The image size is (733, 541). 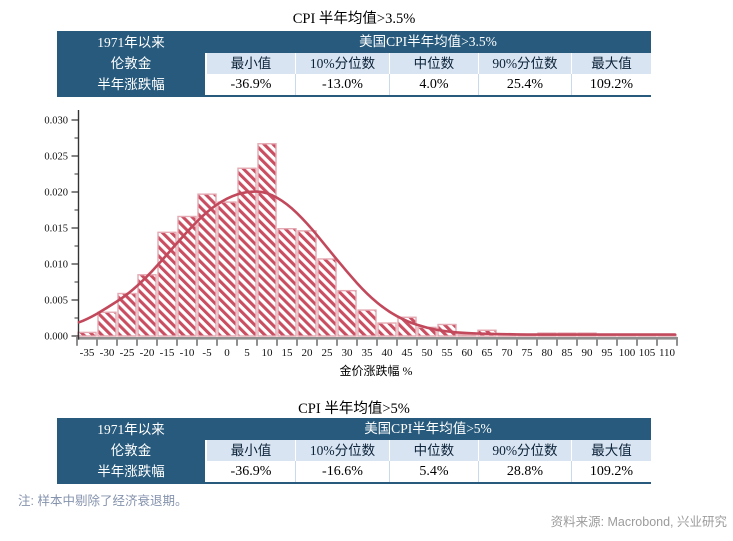 I want to click on svg-text: 50, so click(x=428, y=353).